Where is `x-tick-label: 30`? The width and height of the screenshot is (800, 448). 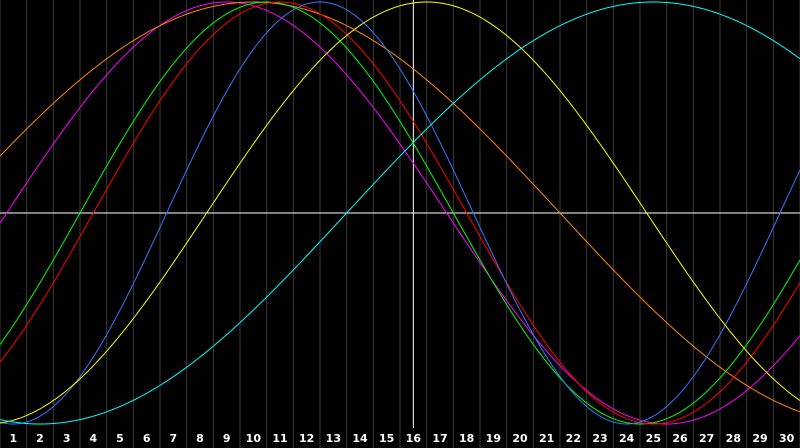 x-tick-label: 30 is located at coordinates (787, 438).